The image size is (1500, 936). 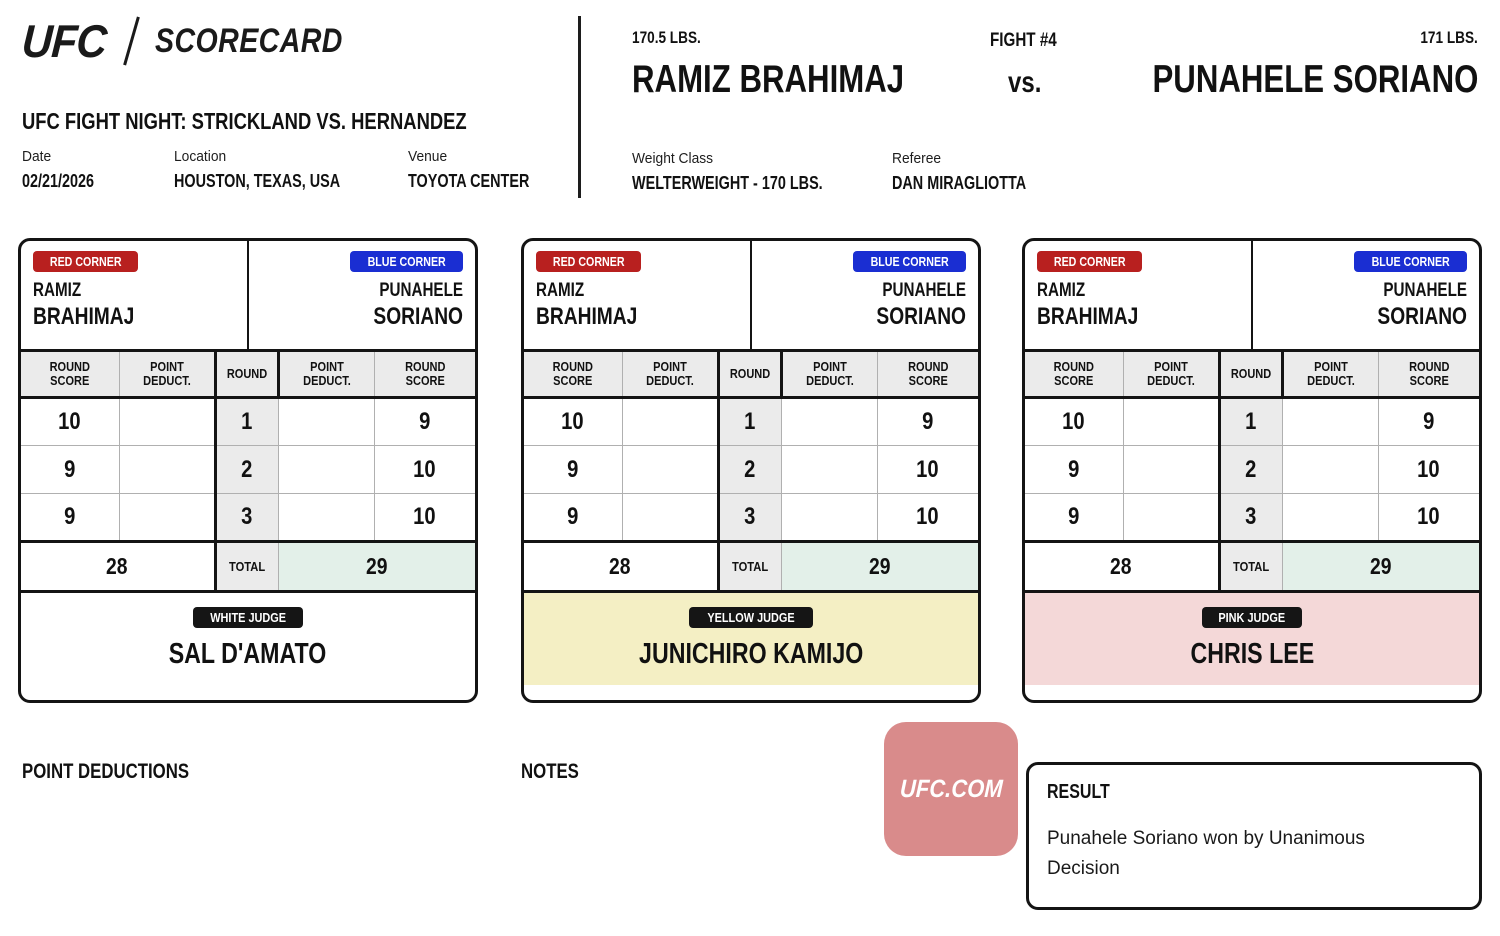 I want to click on date-value: 02/21/2026, so click(x=58, y=181).